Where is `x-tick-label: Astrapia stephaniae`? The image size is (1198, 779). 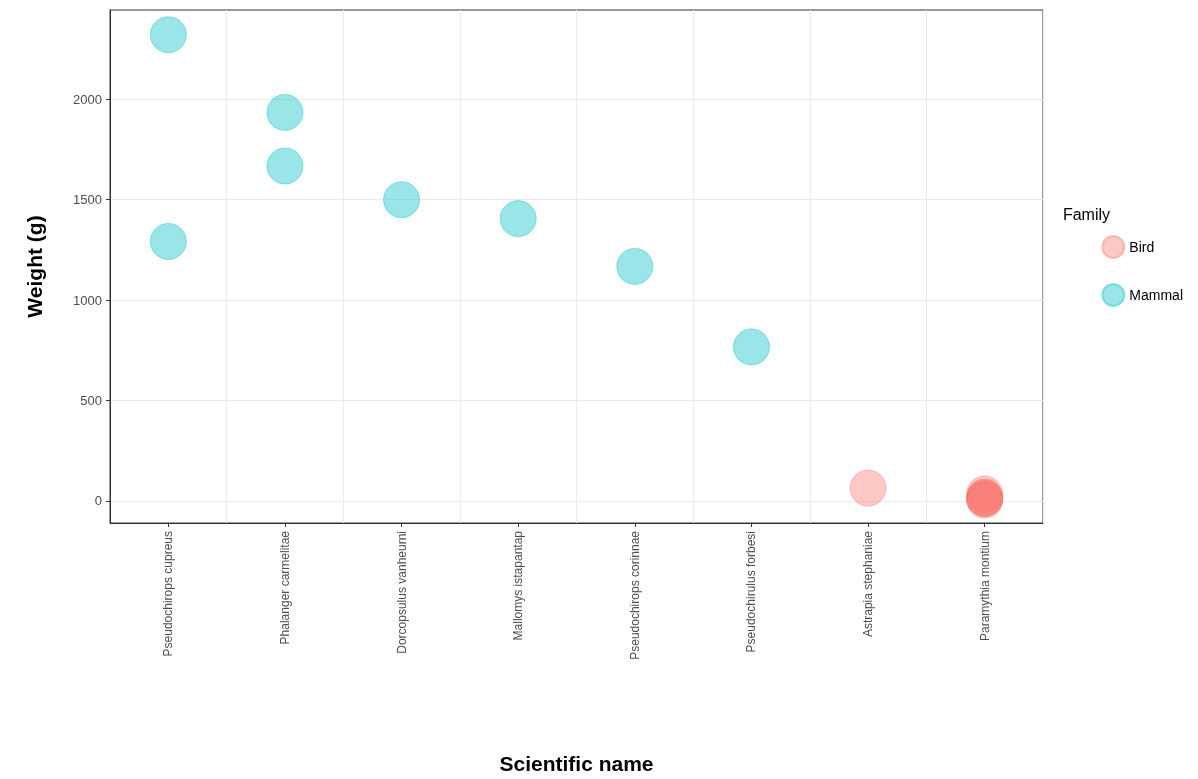
x-tick-label: Astrapia stephaniae is located at coordinates (868, 584).